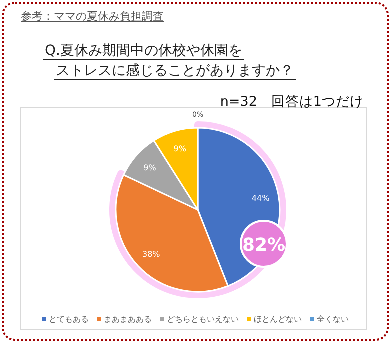 The width and height of the screenshot is (391, 350). Describe the element at coordinates (261, 199) in the screenshot. I see `data-label: 44%` at that location.